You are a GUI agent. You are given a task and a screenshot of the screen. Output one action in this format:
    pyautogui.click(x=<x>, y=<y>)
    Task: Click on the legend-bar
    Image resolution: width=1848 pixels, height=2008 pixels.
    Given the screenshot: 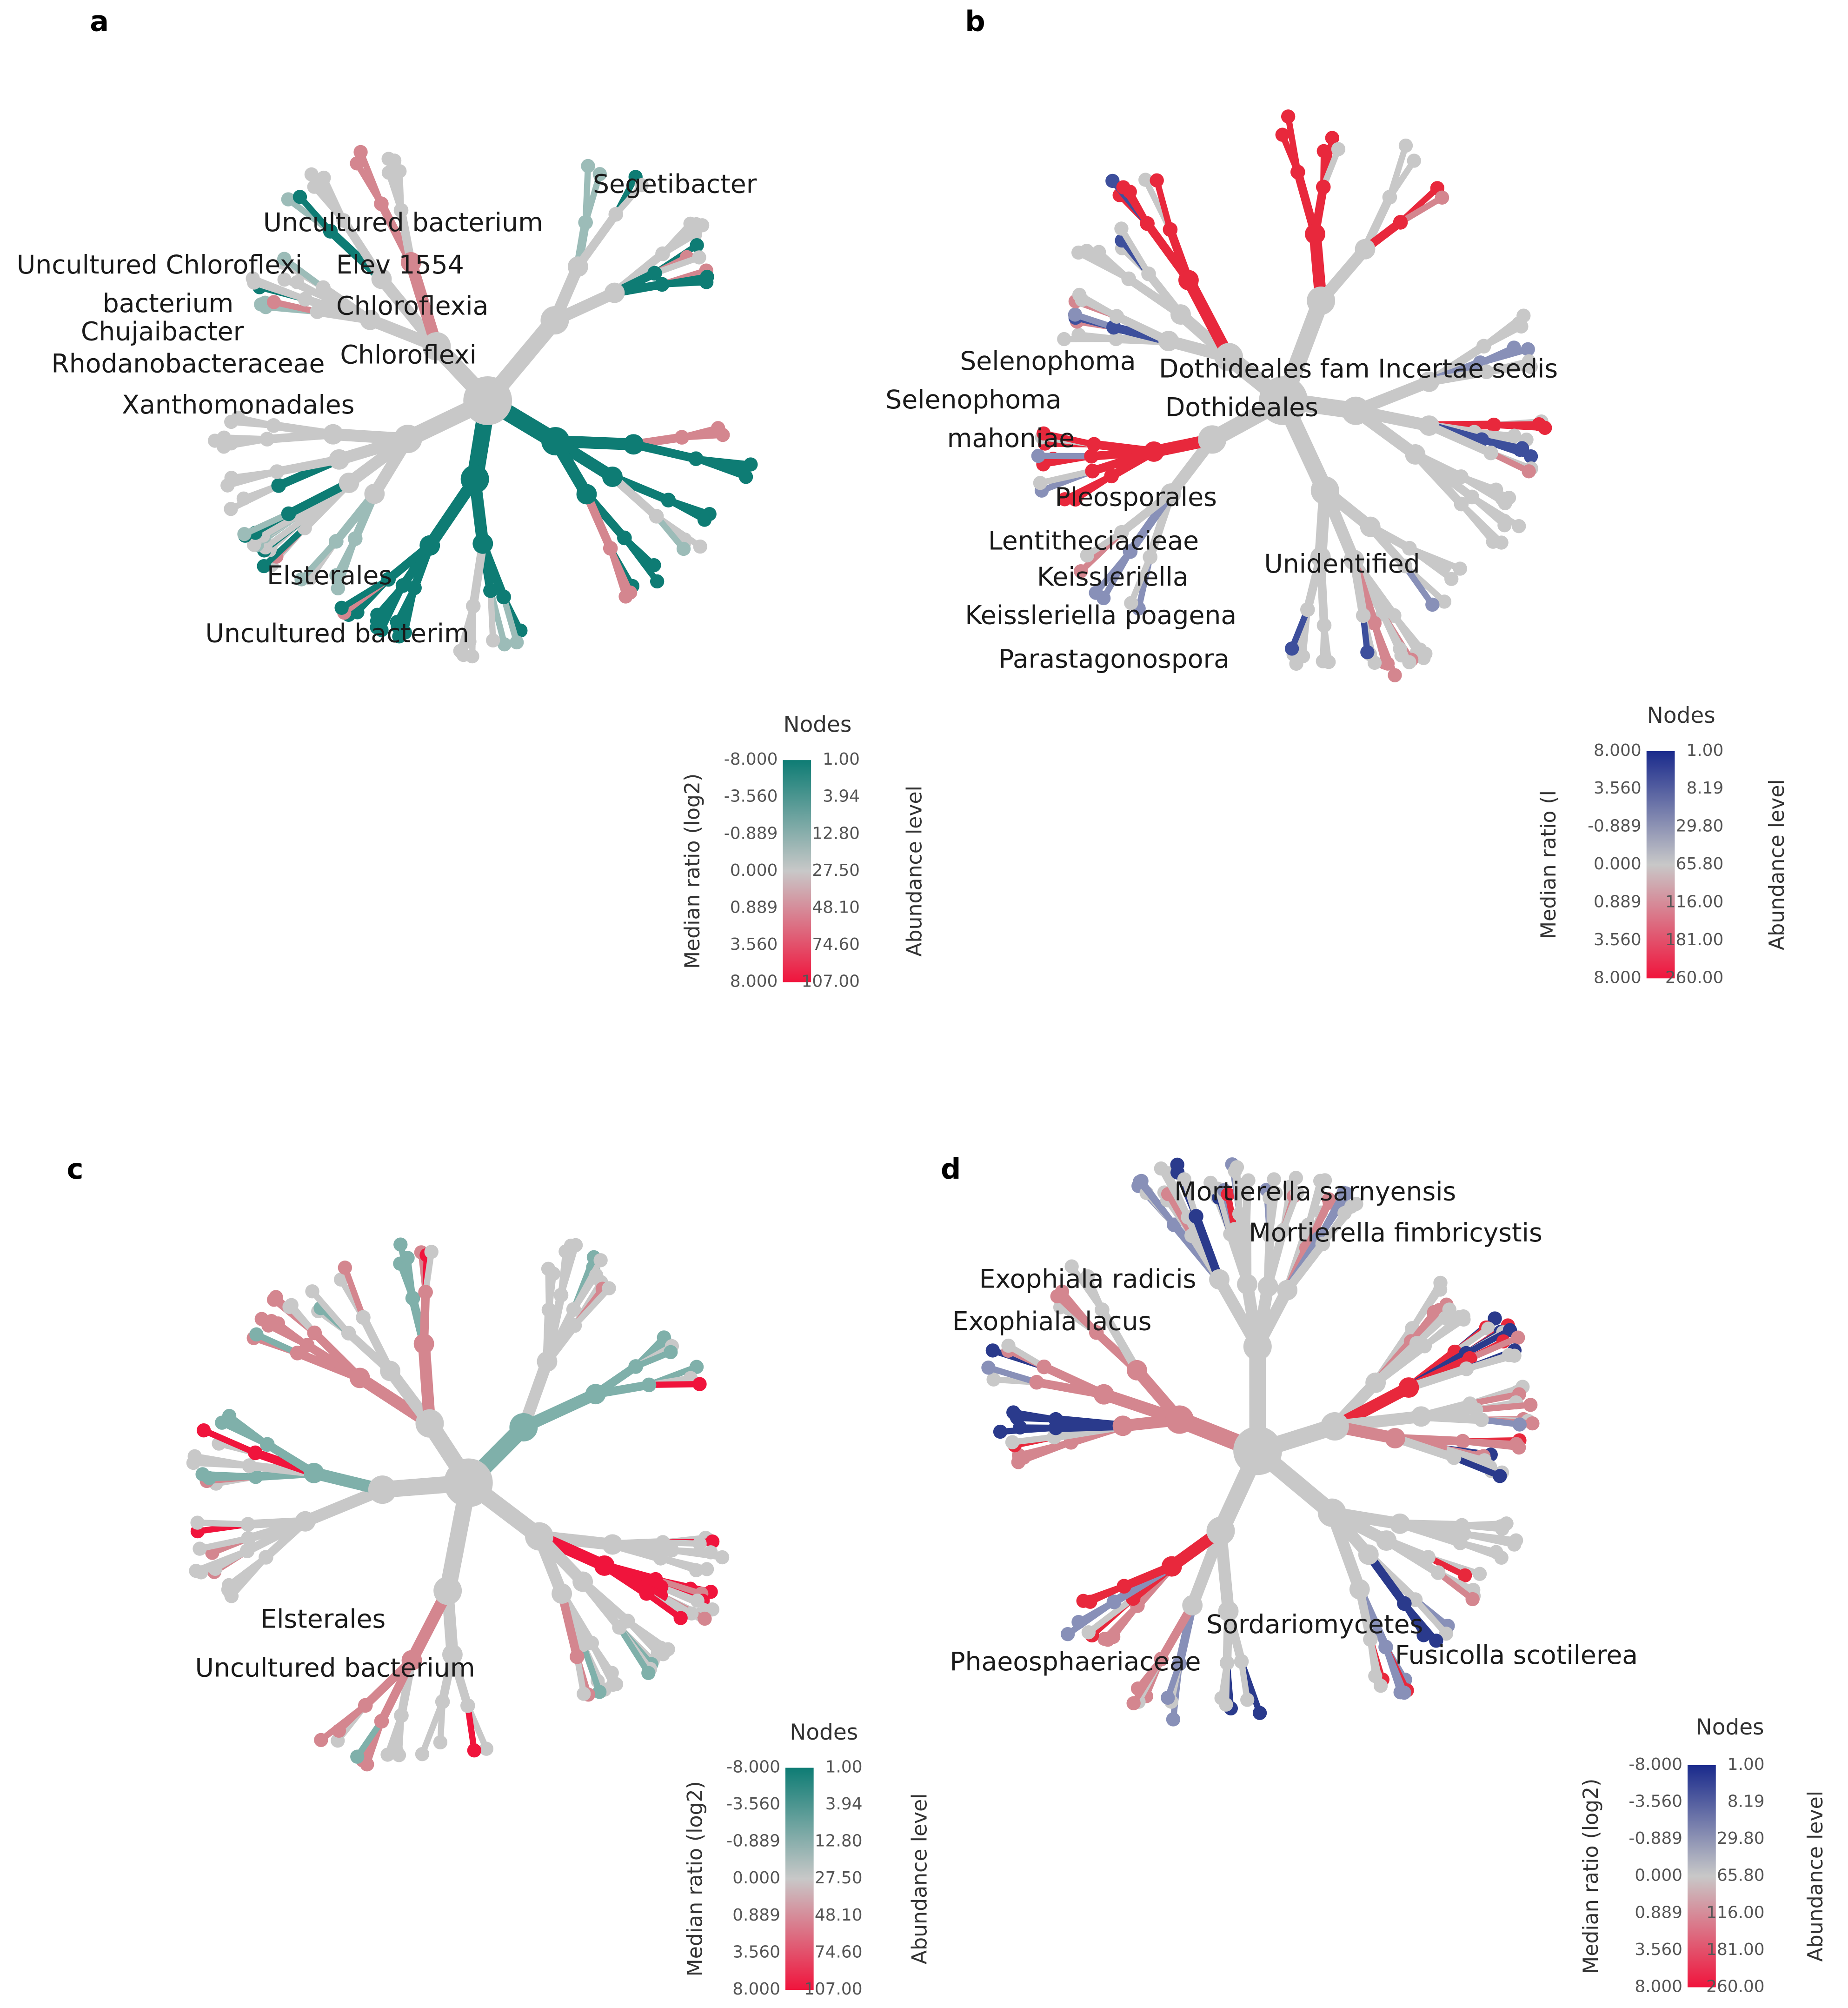 What is the action you would take?
    pyautogui.click(x=1702, y=1877)
    